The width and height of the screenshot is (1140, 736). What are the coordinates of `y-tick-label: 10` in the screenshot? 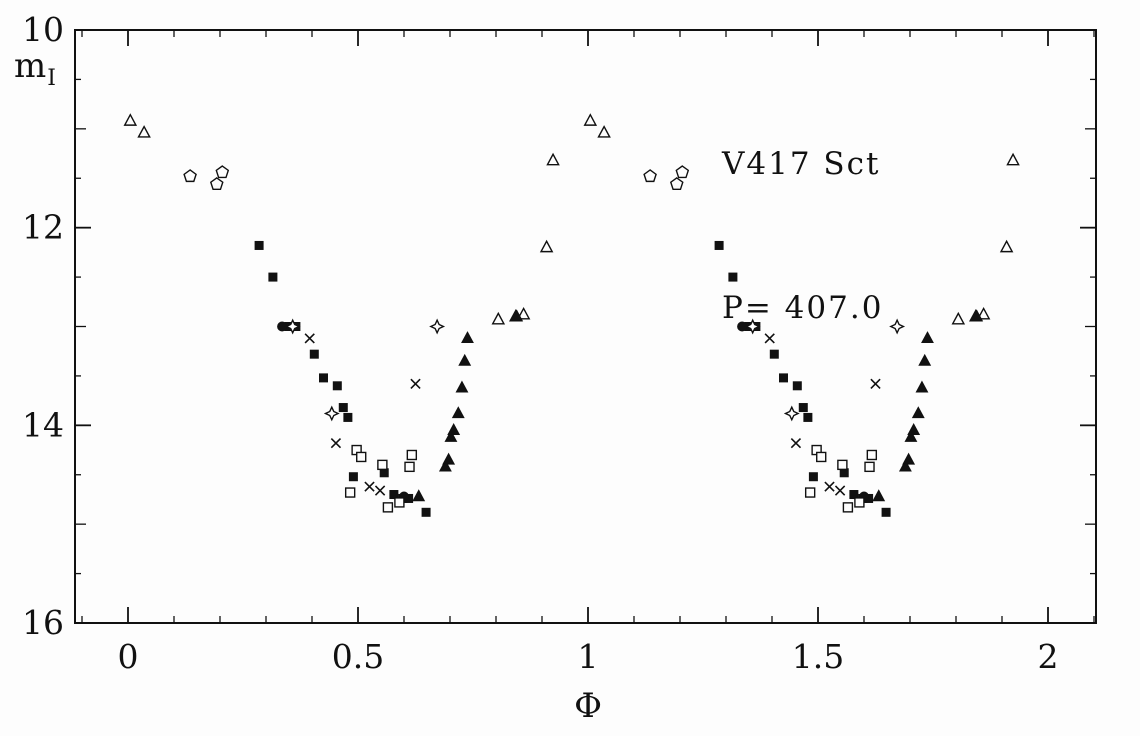 It's located at (43, 29).